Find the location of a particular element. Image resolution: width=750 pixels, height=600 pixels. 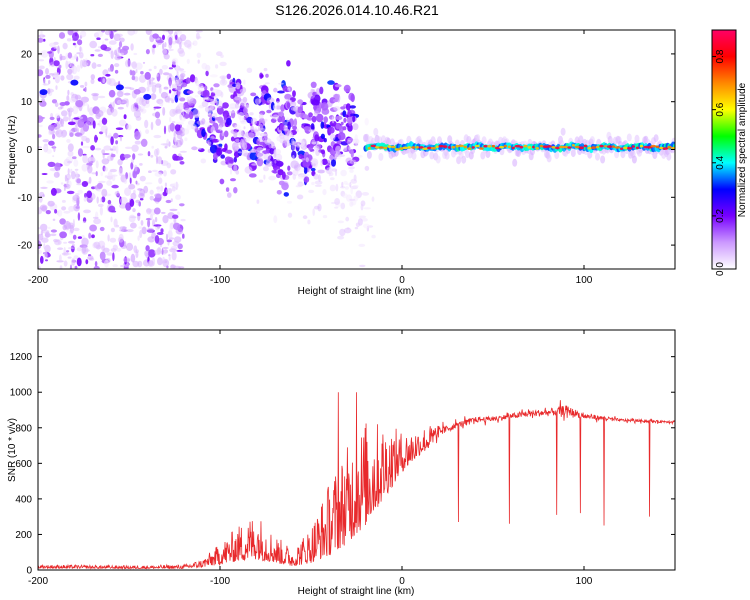

y-tick-label: 20 is located at coordinates (27, 54).